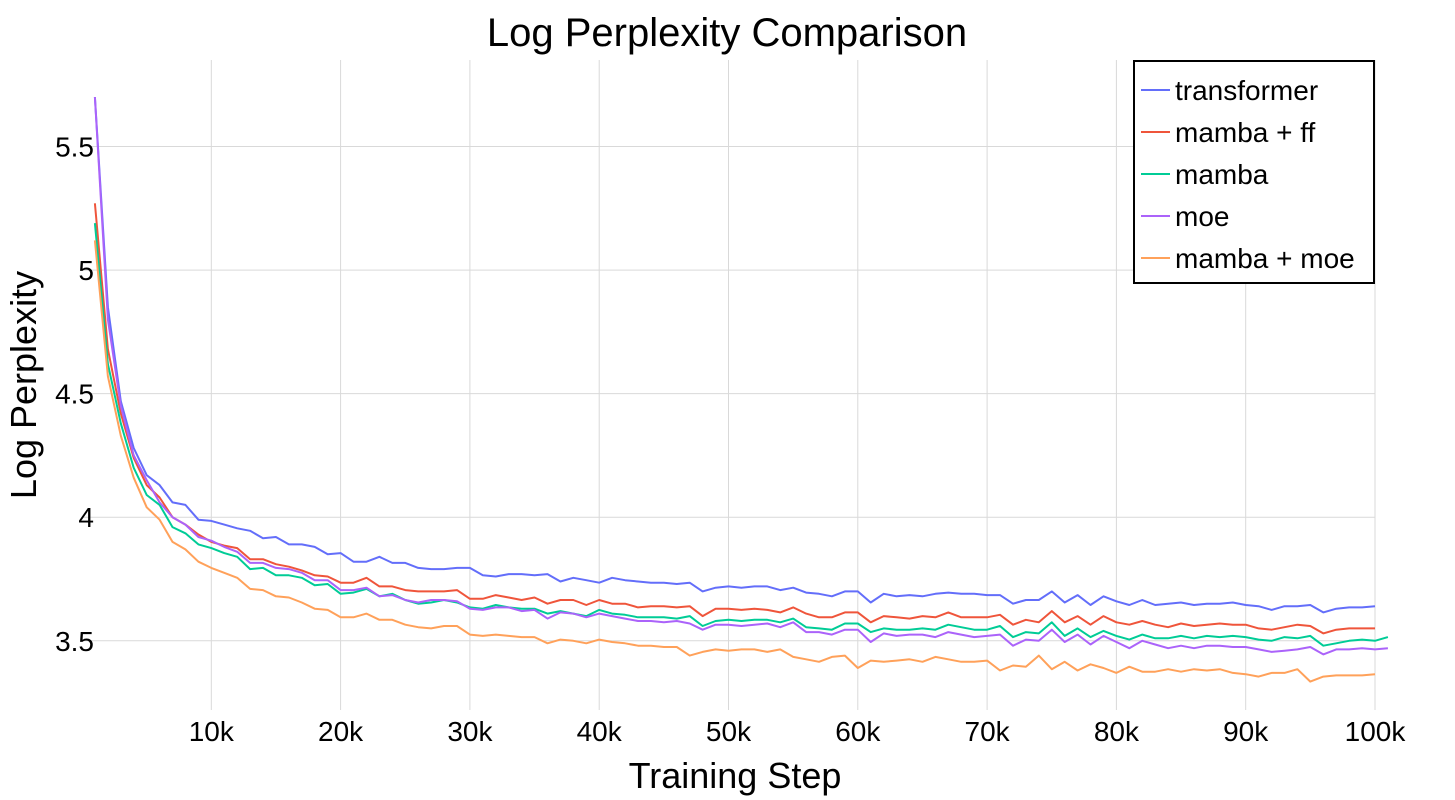 Image resolution: width=1455 pixels, height=800 pixels. I want to click on legend: transformer mamba + ff mamba moe mamba + moe, so click(1254, 172).